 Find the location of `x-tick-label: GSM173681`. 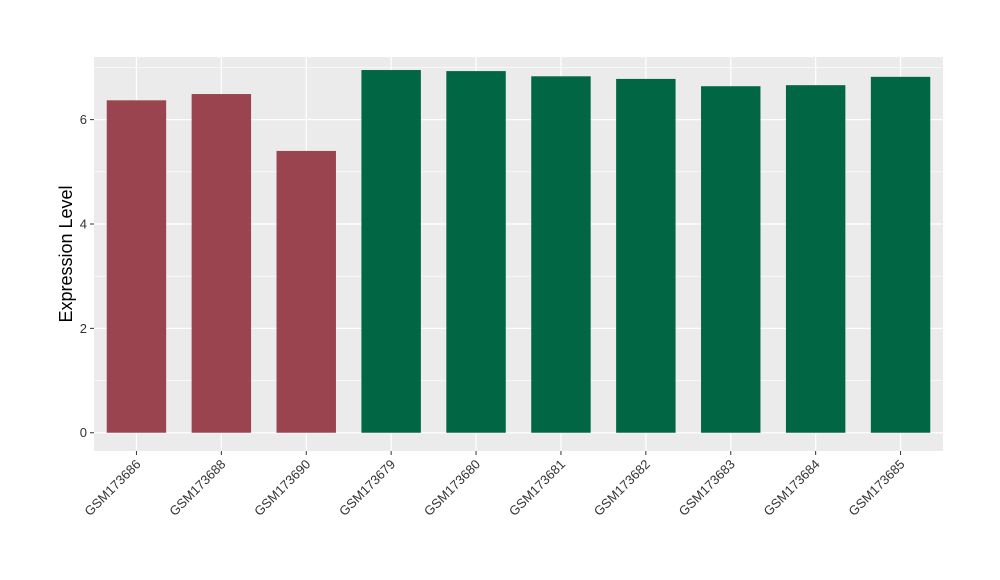

x-tick-label: GSM173681 is located at coordinates (537, 488).